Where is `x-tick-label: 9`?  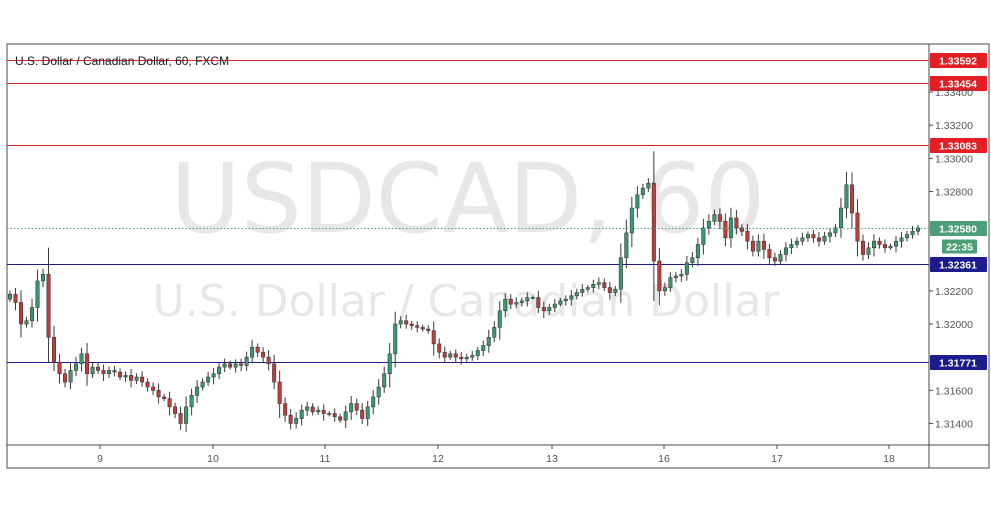 x-tick-label: 9 is located at coordinates (100, 459).